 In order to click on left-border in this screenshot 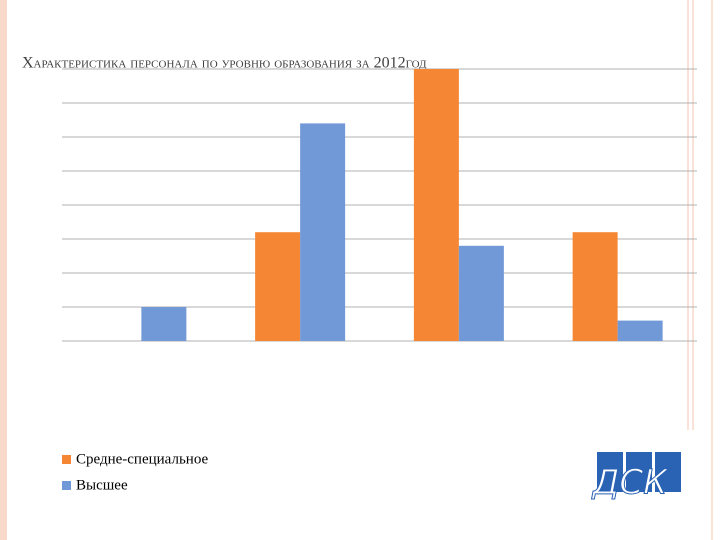, I will do `click(3, 270)`.